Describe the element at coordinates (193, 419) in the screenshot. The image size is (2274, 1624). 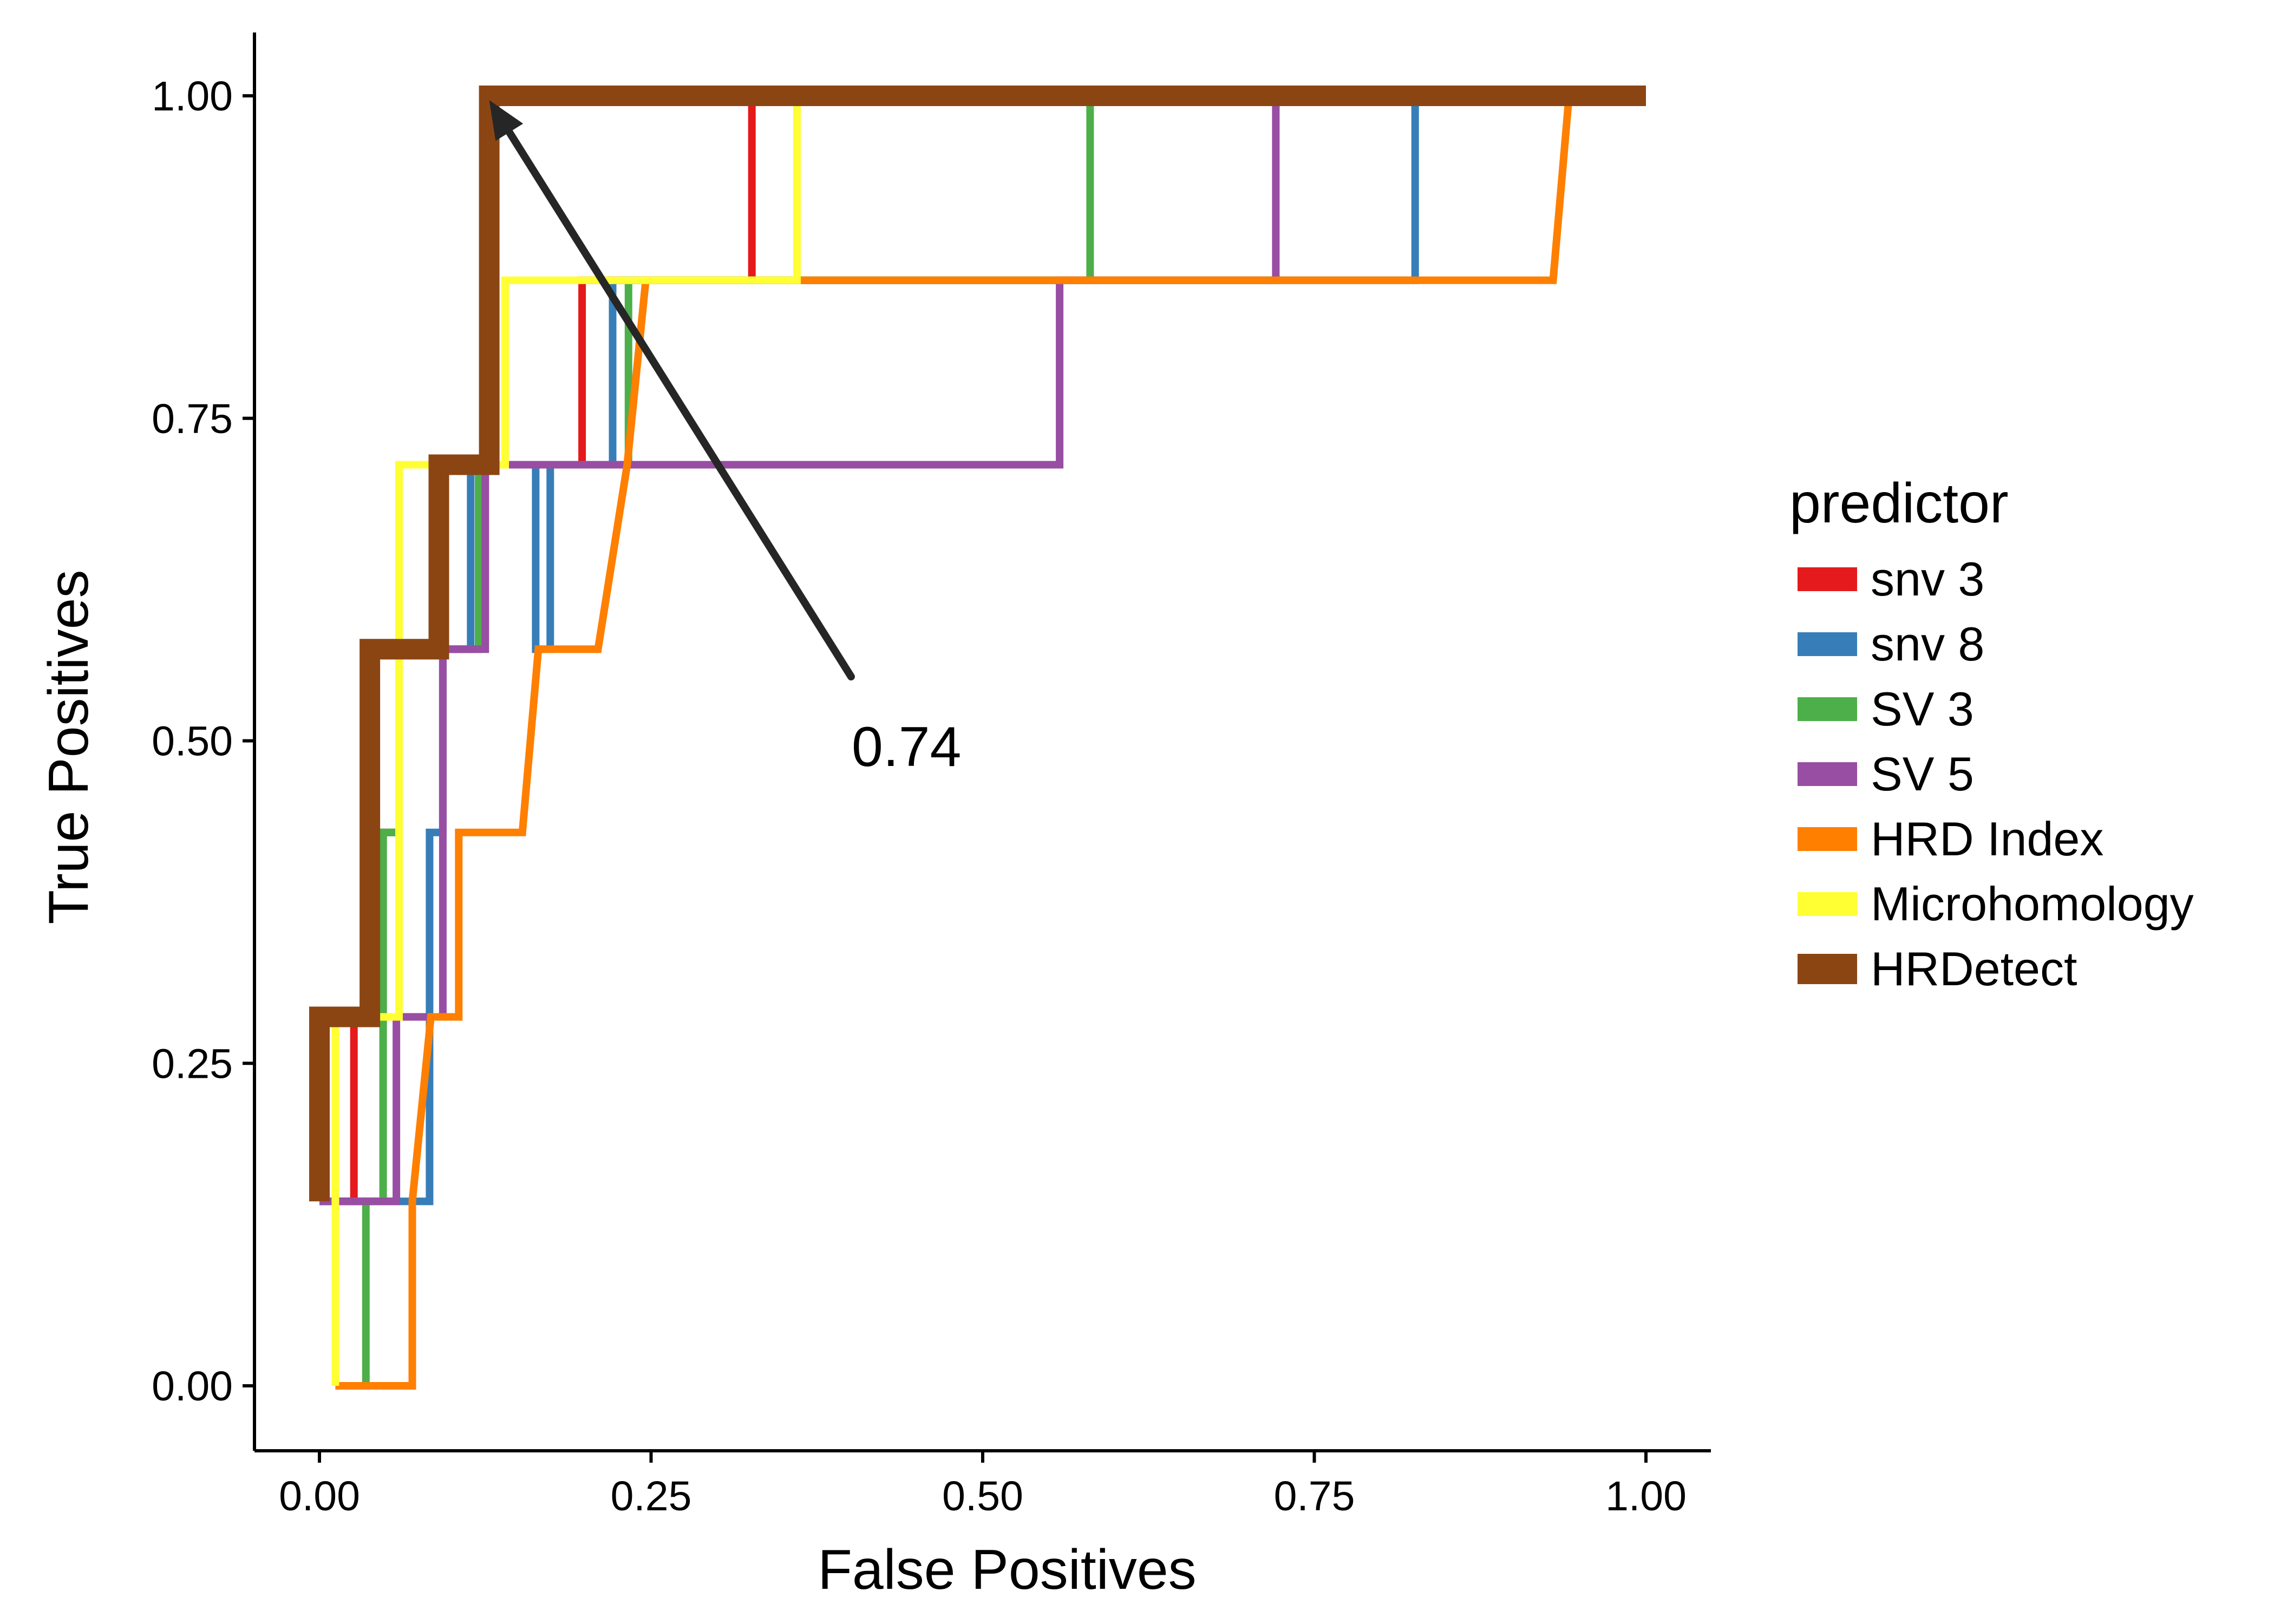
I see `y-tick-label: 0.75` at that location.